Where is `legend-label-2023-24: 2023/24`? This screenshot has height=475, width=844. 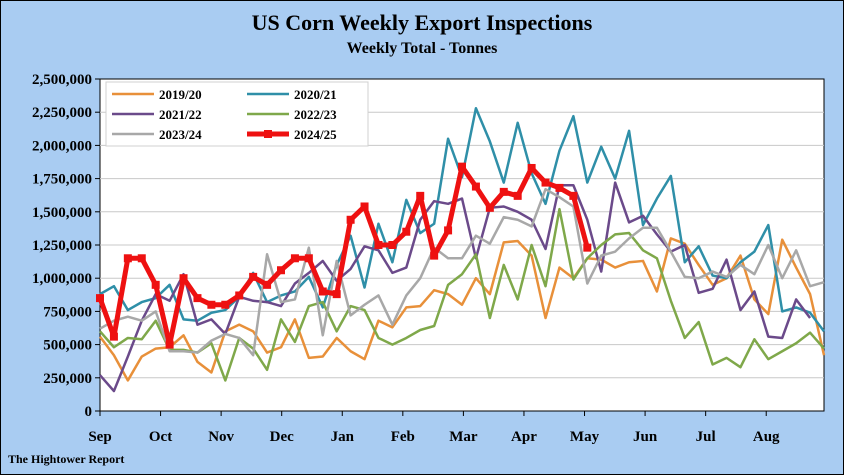 legend-label-2023-24: 2023/24 is located at coordinates (180, 134).